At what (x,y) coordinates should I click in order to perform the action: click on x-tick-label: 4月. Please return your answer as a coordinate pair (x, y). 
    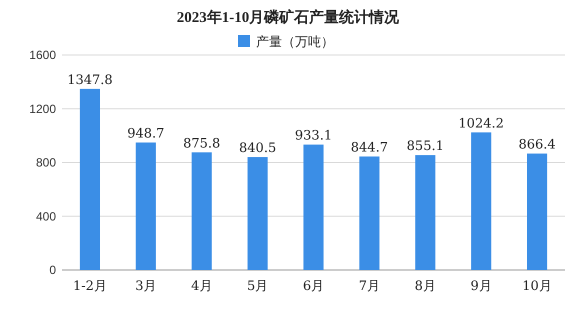
    Looking at the image, I should click on (201, 286).